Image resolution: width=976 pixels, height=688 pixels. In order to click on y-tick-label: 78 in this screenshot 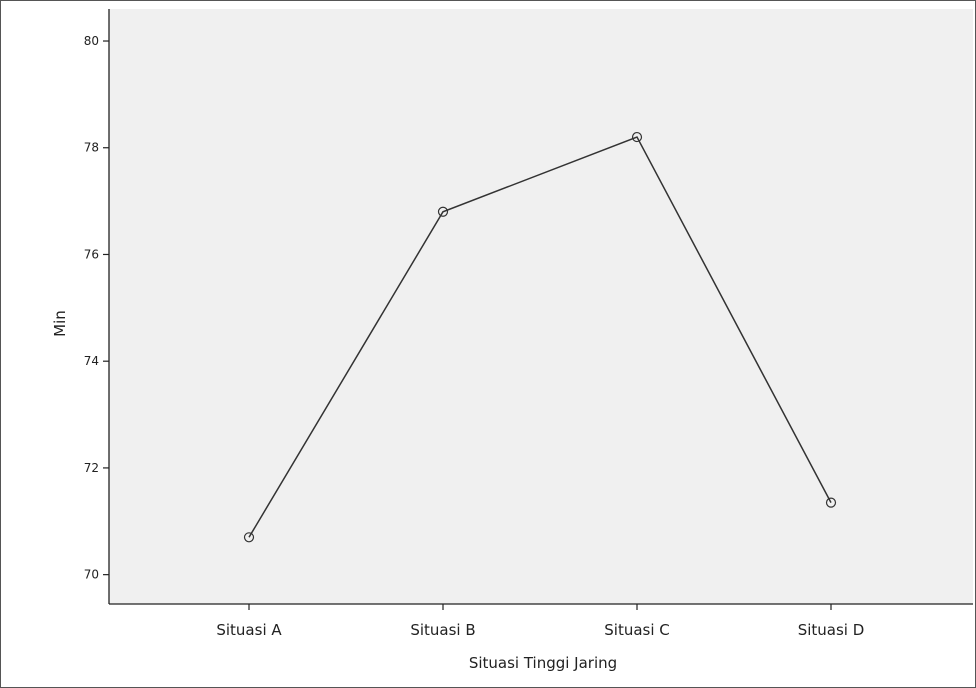, I will do `click(91, 148)`.